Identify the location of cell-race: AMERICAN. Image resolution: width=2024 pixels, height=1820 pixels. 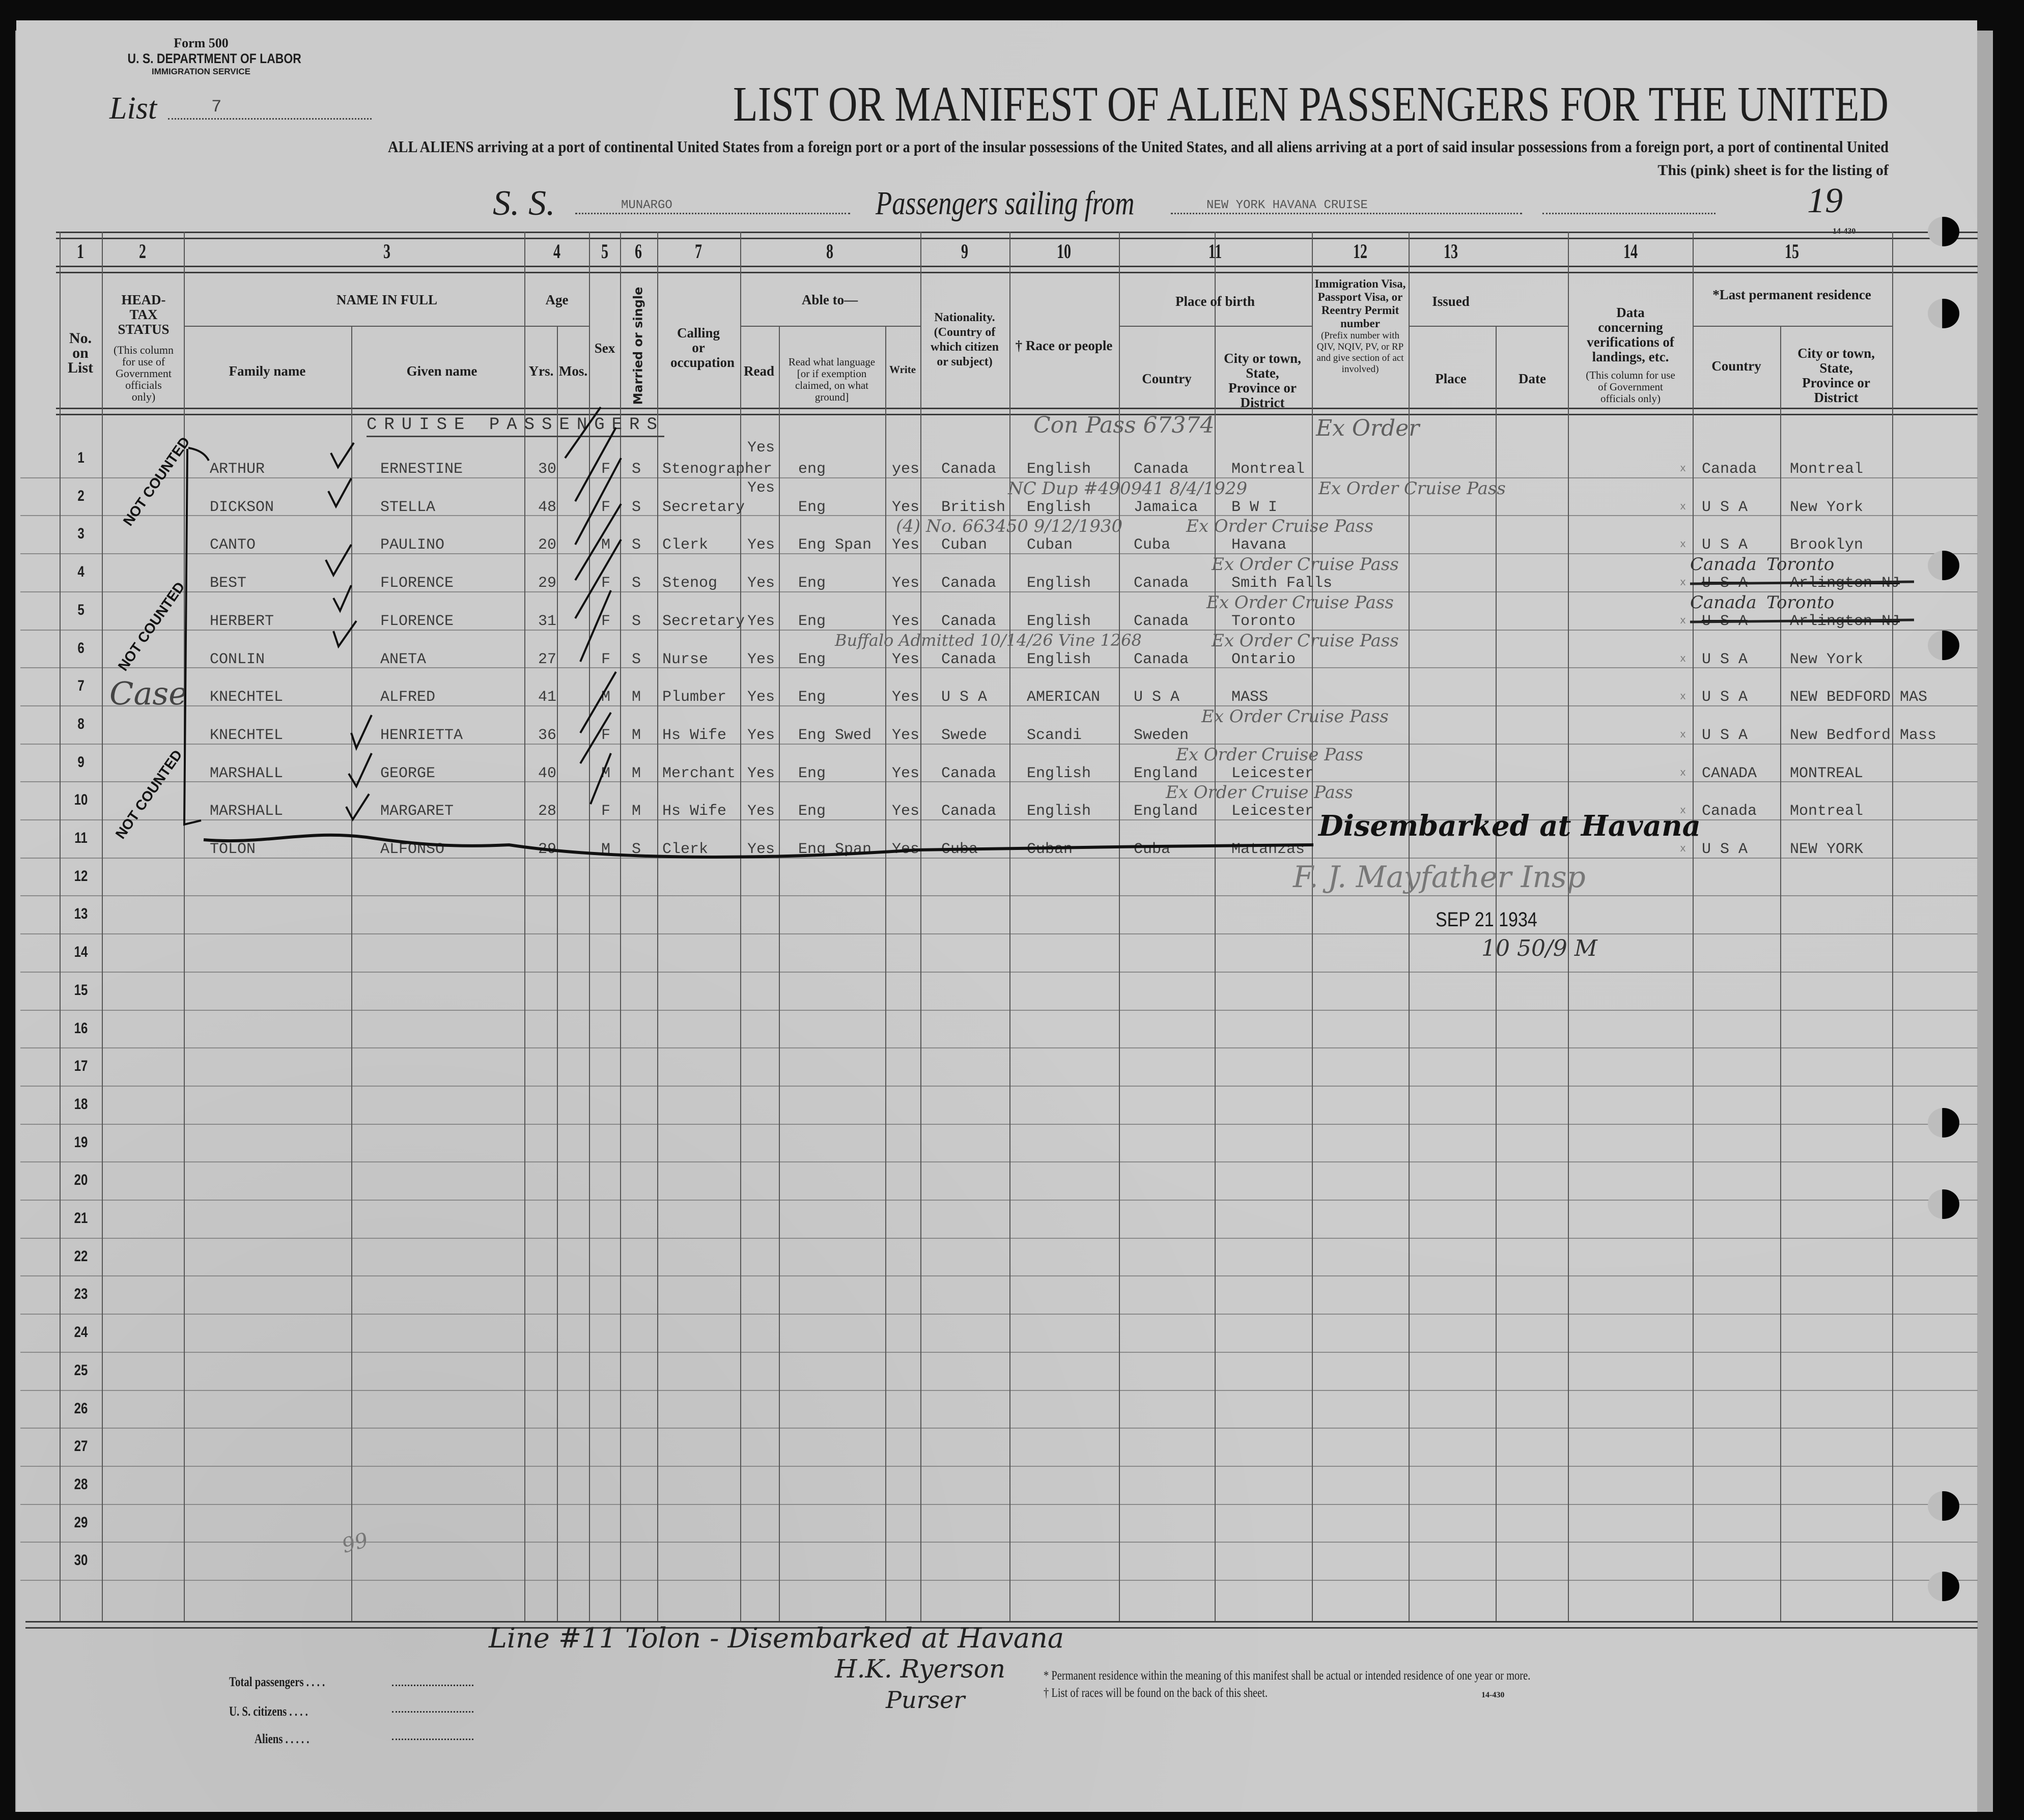
(1064, 697).